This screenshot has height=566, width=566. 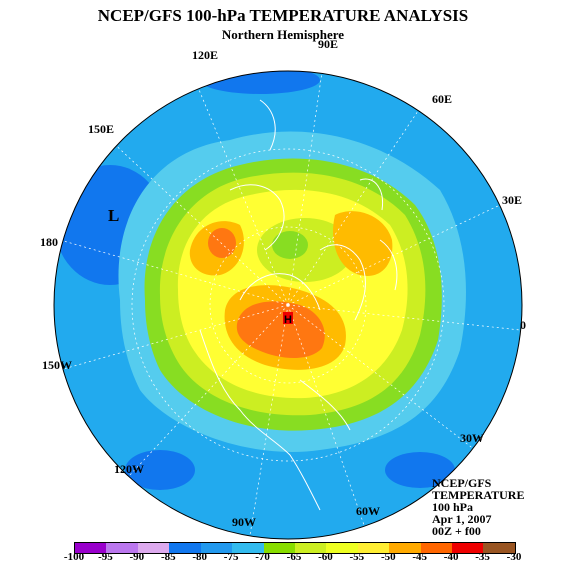 I want to click on cold-patch-north, so click(x=260, y=82).